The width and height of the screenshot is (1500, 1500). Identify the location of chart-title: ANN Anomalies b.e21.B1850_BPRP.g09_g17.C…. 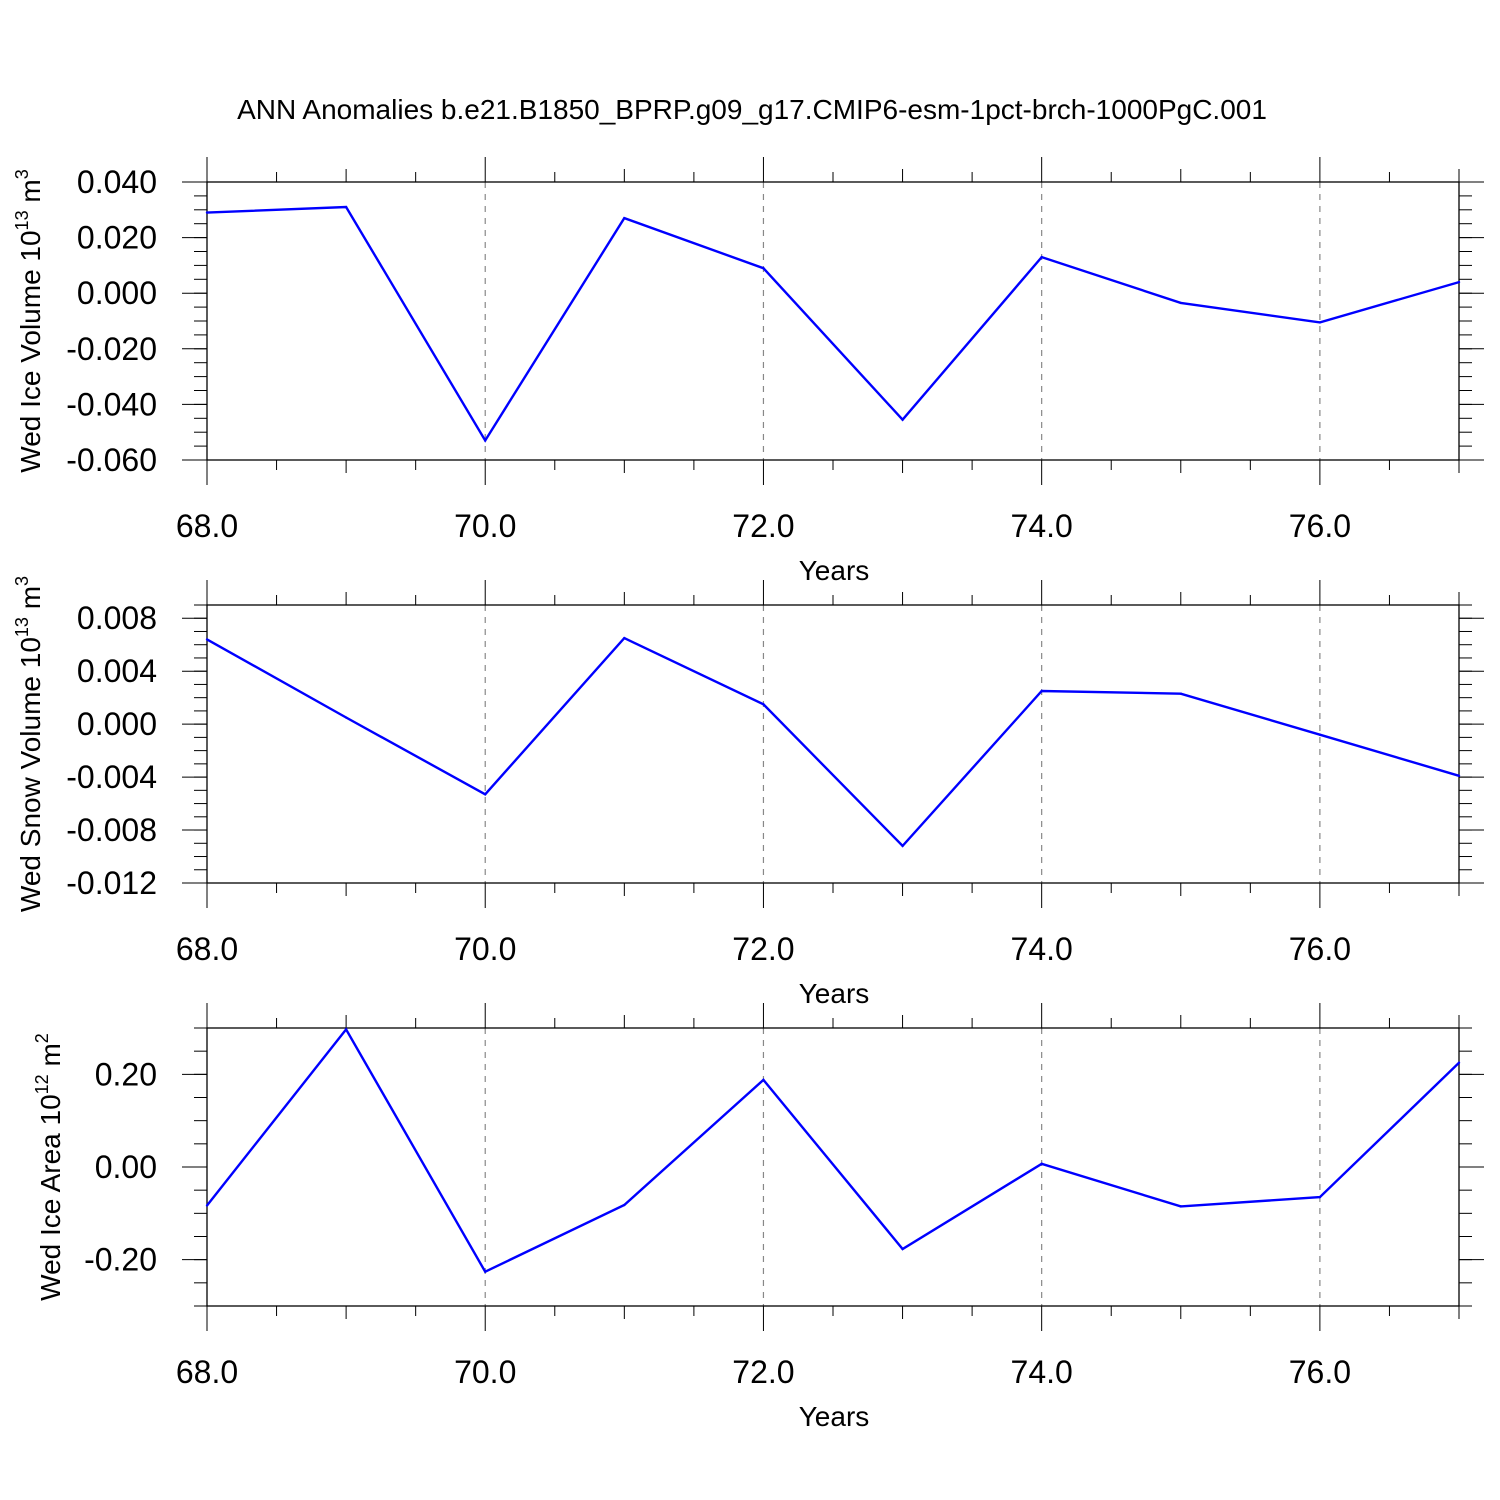
(752, 109).